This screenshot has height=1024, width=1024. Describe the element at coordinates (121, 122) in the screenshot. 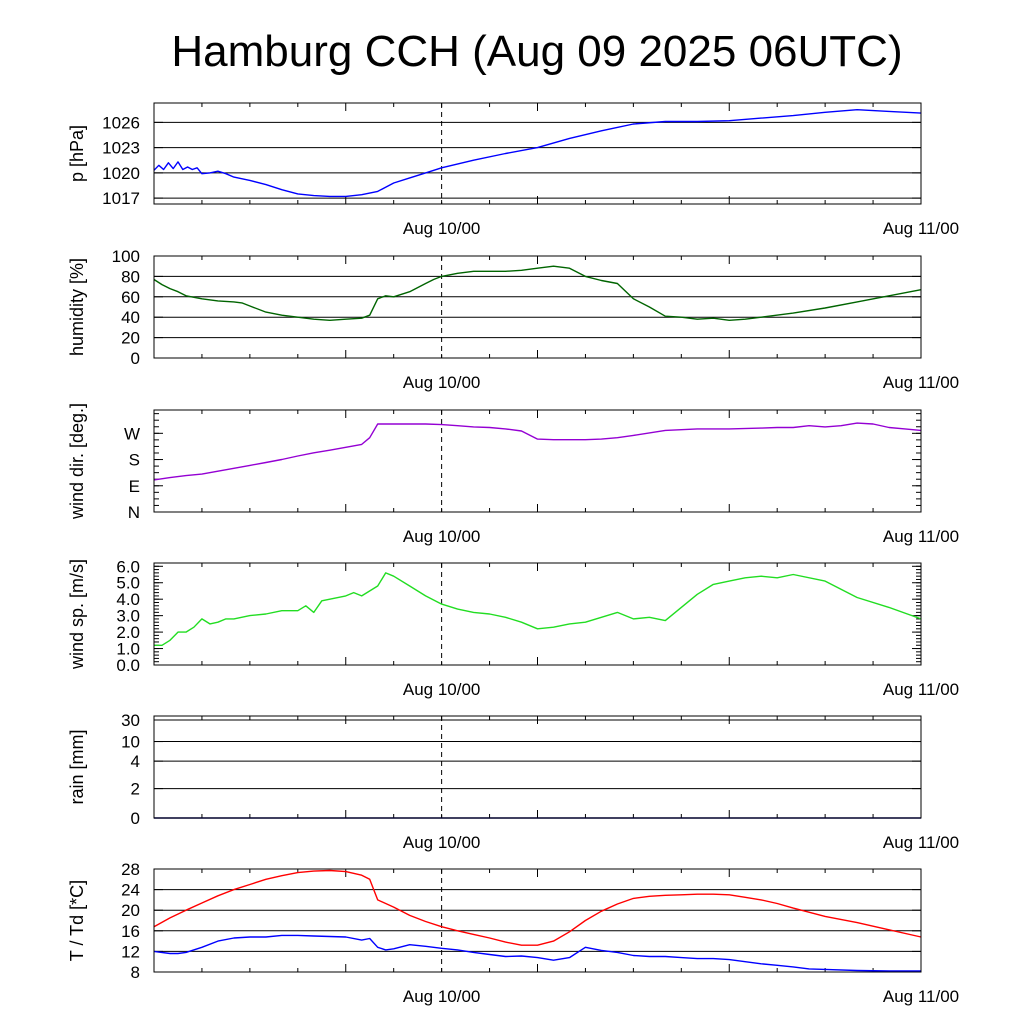

I see `y-tick-label: 1026` at that location.